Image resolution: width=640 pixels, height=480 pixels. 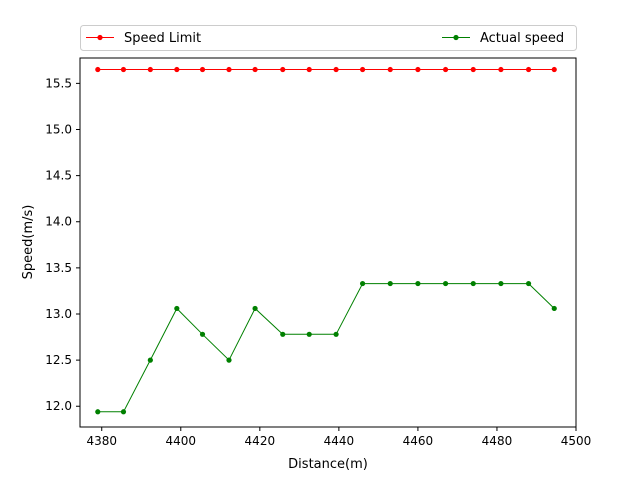 I want to click on legend-label-actual-speed: Actual speed, so click(x=522, y=38).